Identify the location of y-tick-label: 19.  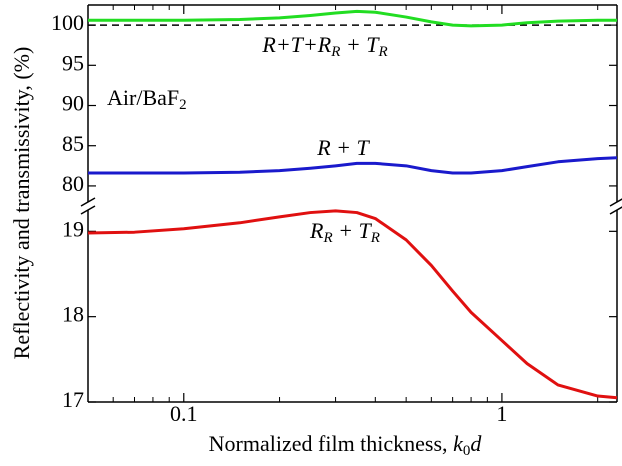
(73, 228).